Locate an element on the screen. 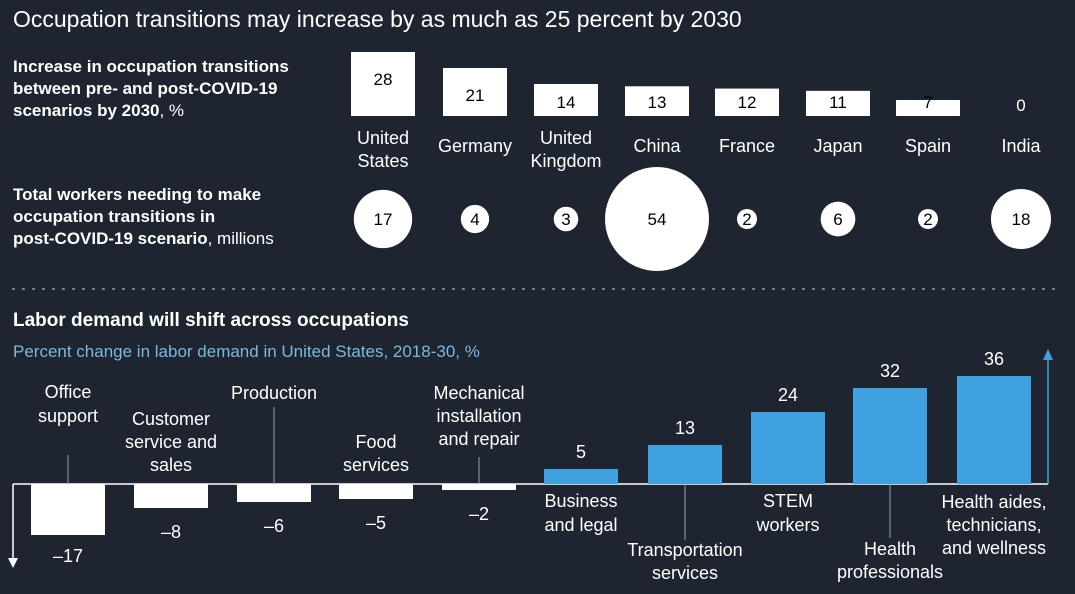  workers-label-text: Total workers needing to make is located at coordinates (137, 194).